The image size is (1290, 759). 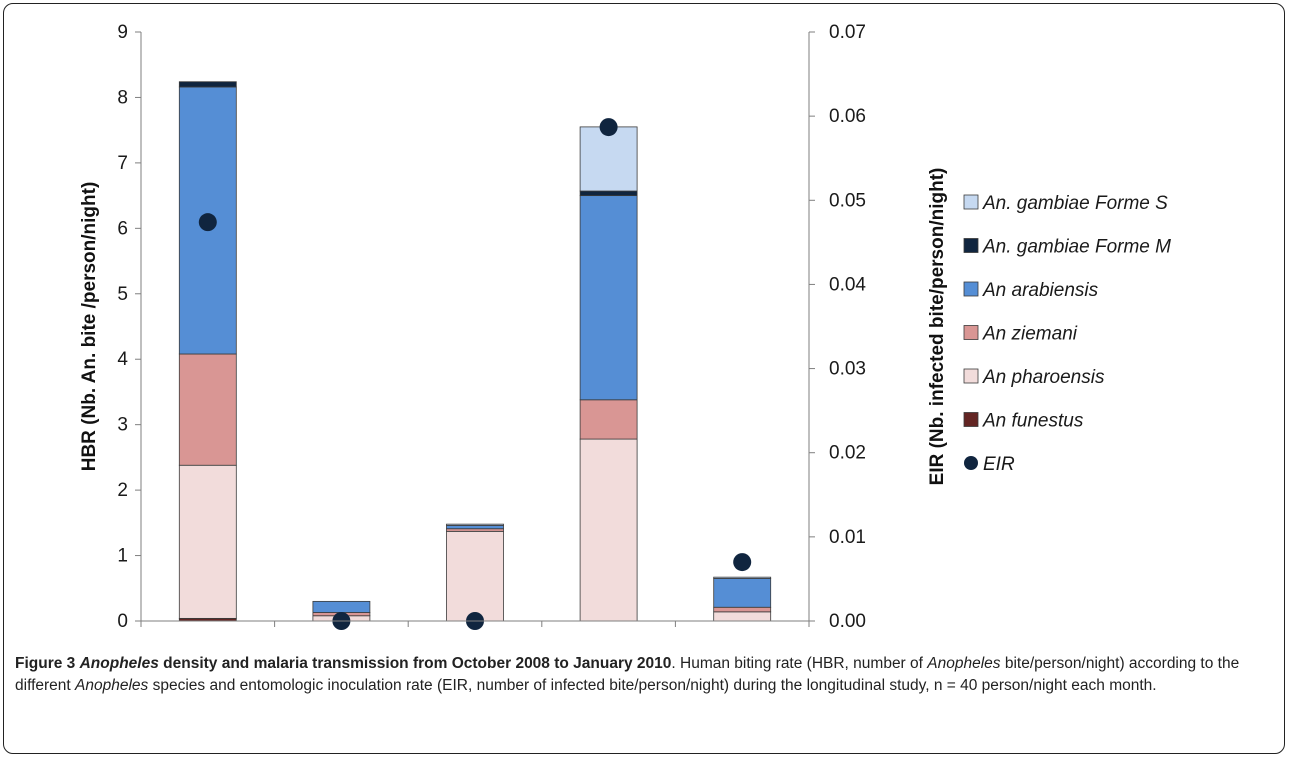 What do you see at coordinates (1030, 334) in the screenshot?
I see `legend-label: An ziemani` at bounding box center [1030, 334].